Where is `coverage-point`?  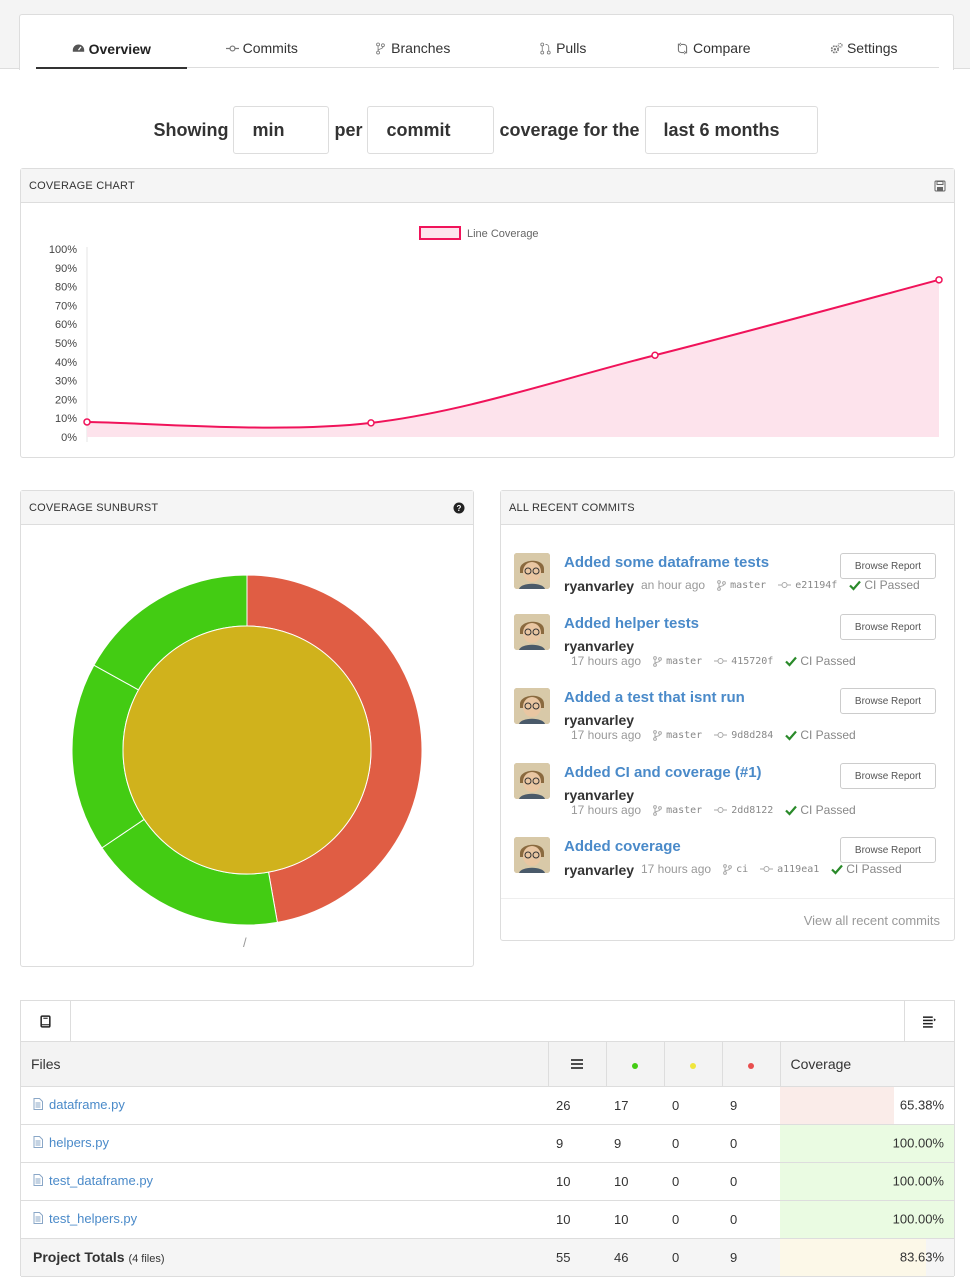 coverage-point is located at coordinates (939, 280).